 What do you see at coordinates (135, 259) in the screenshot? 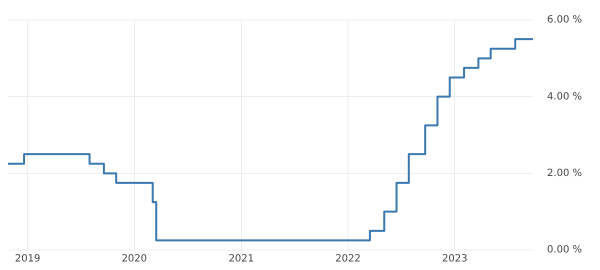
I see `x-tick-label: 2020` at bounding box center [135, 259].